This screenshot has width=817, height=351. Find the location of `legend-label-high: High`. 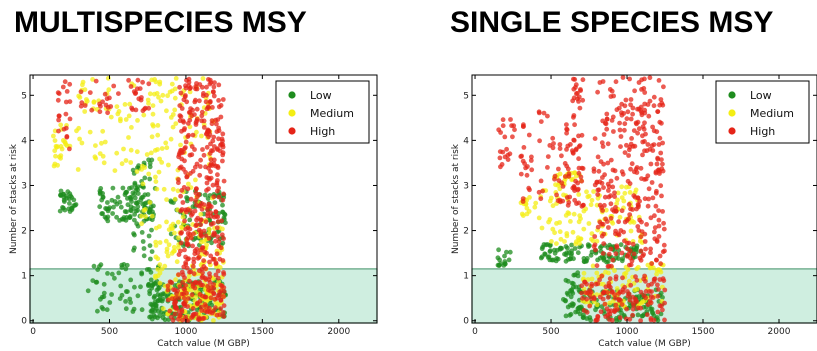

legend-label-high: High is located at coordinates (762, 131).